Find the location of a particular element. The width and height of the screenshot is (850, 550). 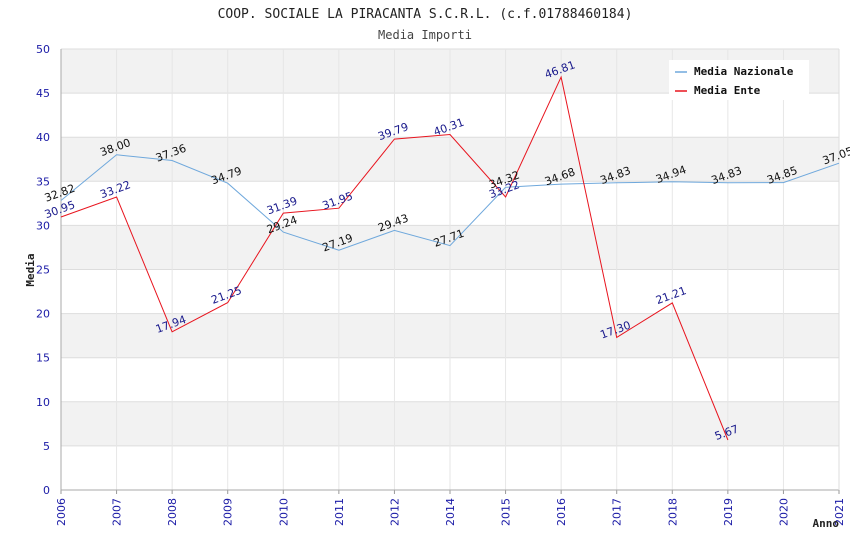

y-tick-label: 35 is located at coordinates (43, 181).